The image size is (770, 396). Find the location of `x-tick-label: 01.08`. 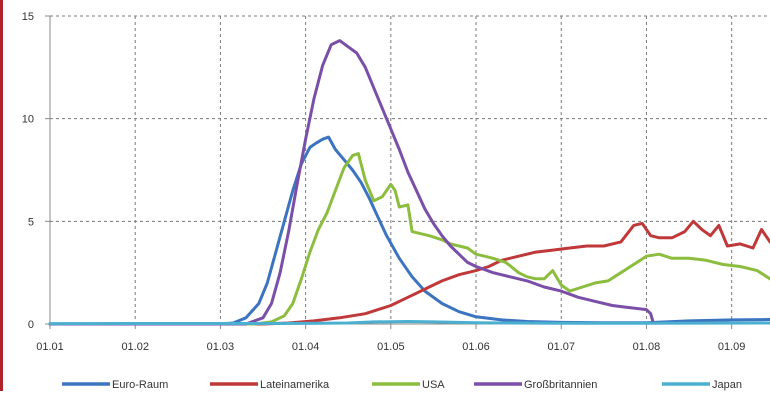

x-tick-label: 01.08 is located at coordinates (647, 347).